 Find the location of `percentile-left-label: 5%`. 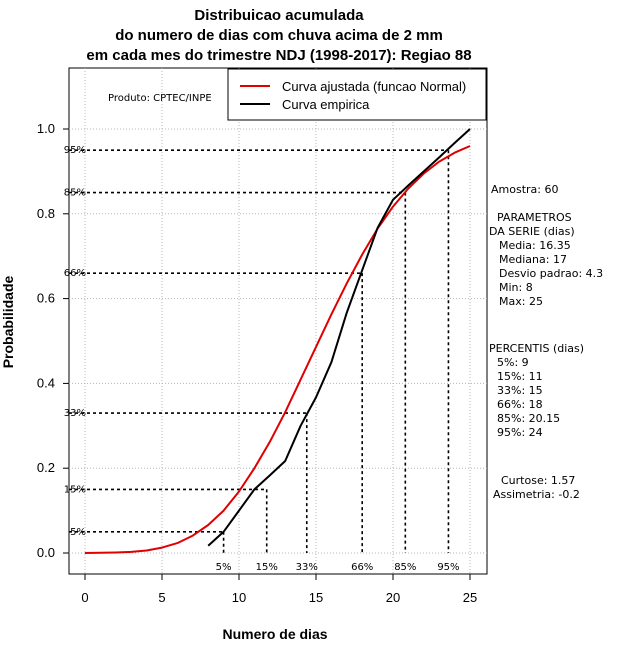

percentile-left-label: 5% is located at coordinates (78, 532).